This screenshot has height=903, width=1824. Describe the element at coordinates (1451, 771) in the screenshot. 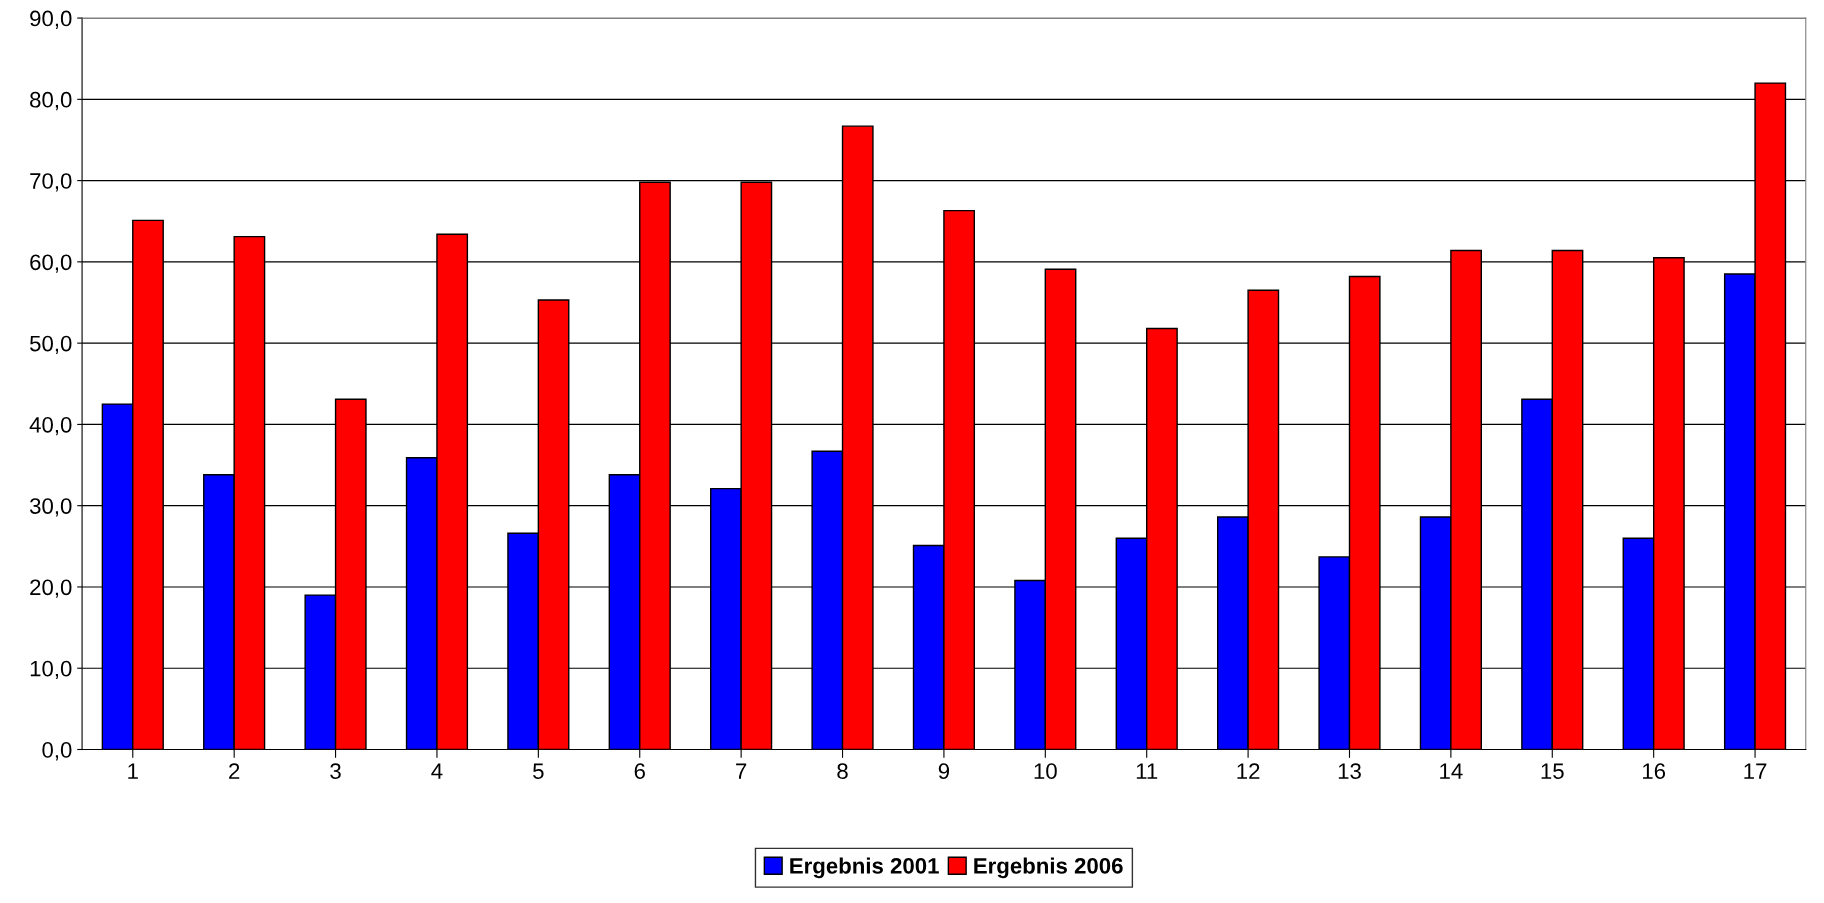

I see `x-tick-label: 14` at that location.